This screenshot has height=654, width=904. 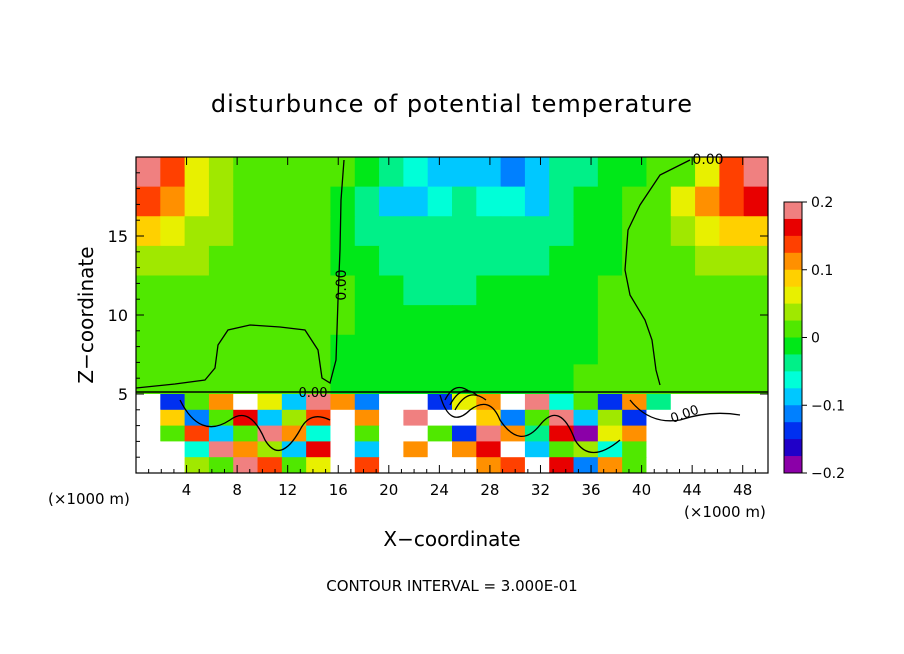 I want to click on colorbar-tick-label: −0.2, so click(x=828, y=474).